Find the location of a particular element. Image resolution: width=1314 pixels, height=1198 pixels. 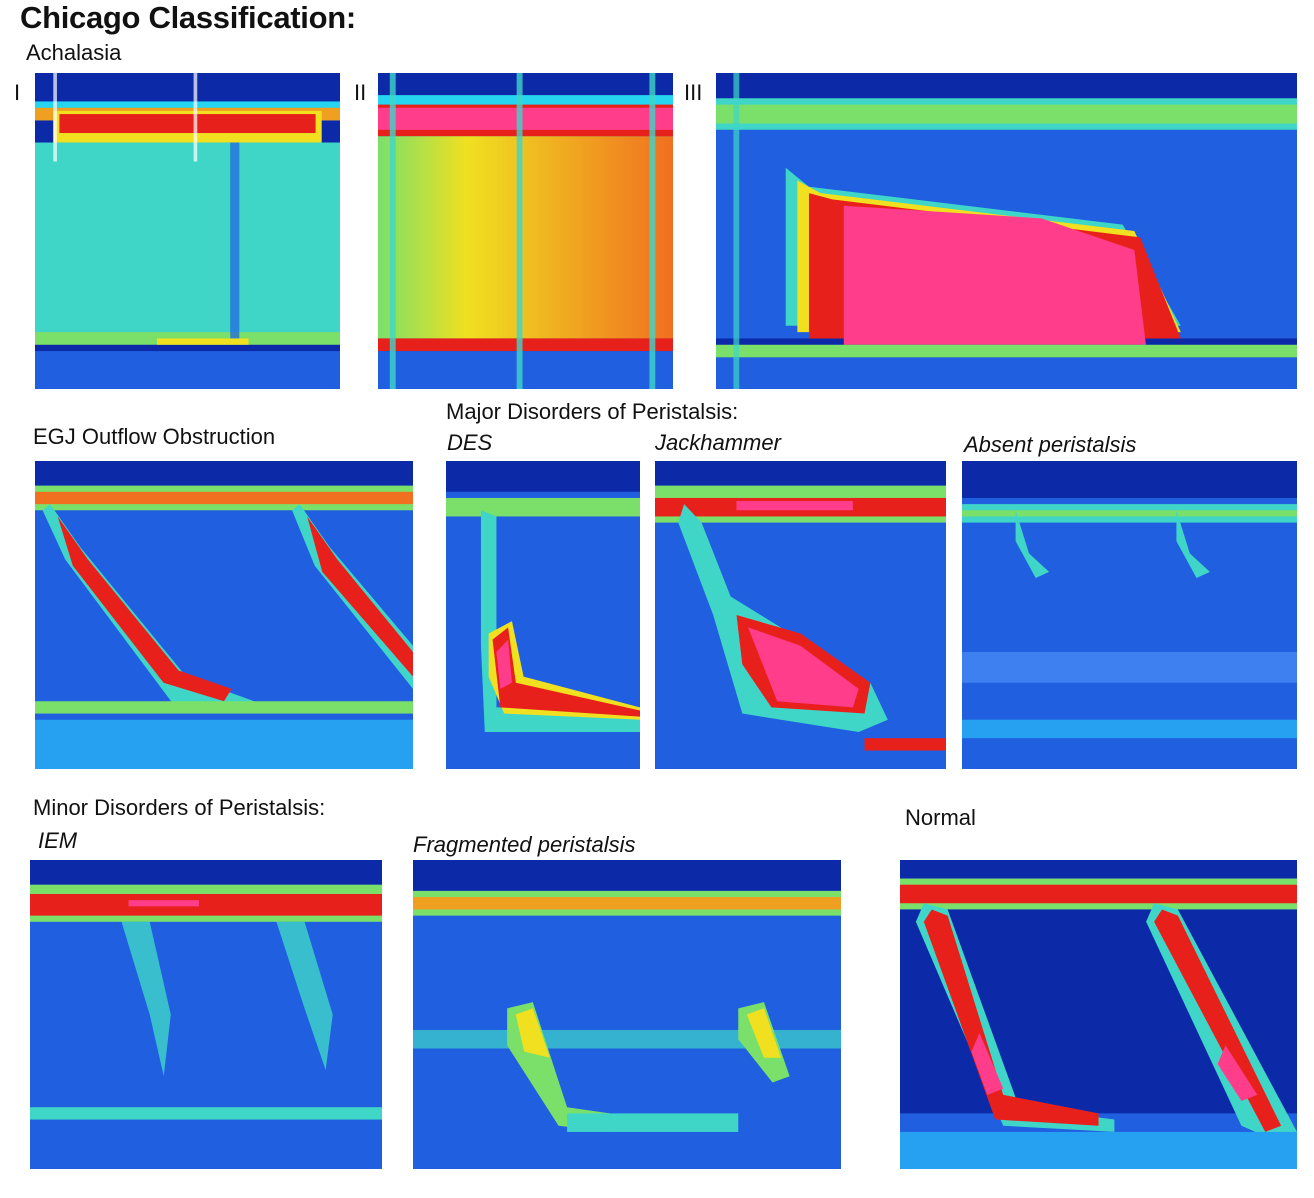

achalasia-type-1-label: I is located at coordinates (17, 92).